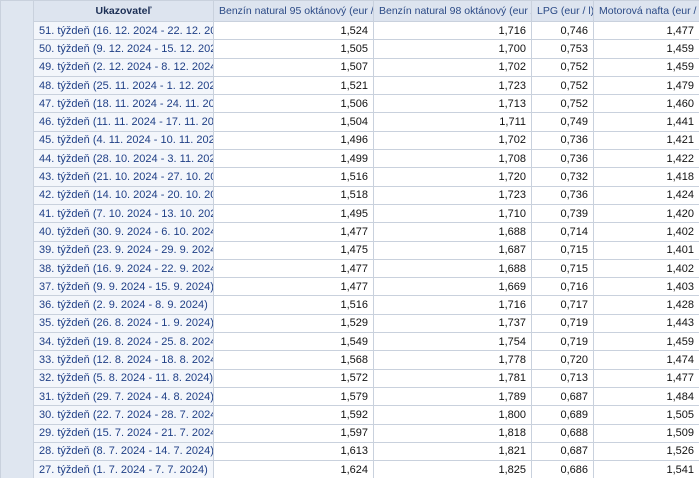  What do you see at coordinates (452, 433) in the screenshot?
I see `price-cell: 1,818` at bounding box center [452, 433].